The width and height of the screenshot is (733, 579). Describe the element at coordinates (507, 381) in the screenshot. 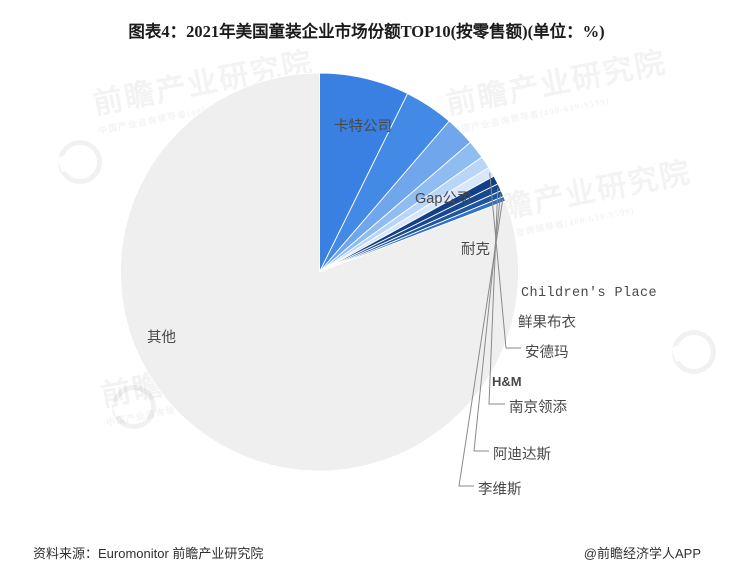

I see `slice-label-hm: H&M` at that location.